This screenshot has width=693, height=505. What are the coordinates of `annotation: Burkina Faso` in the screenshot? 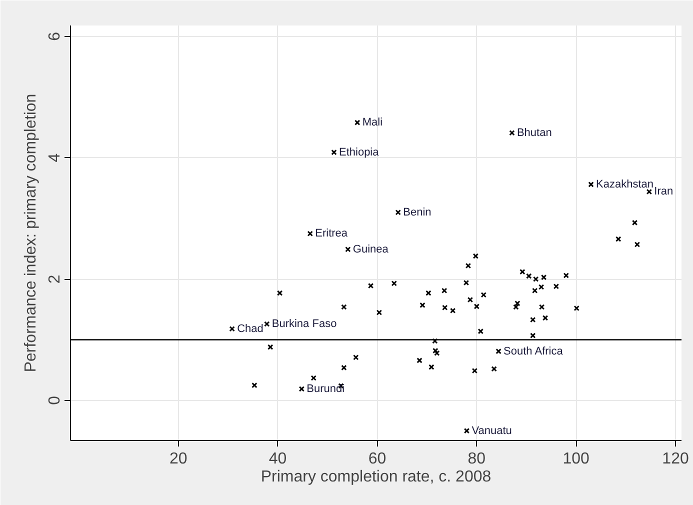 It's located at (304, 324).